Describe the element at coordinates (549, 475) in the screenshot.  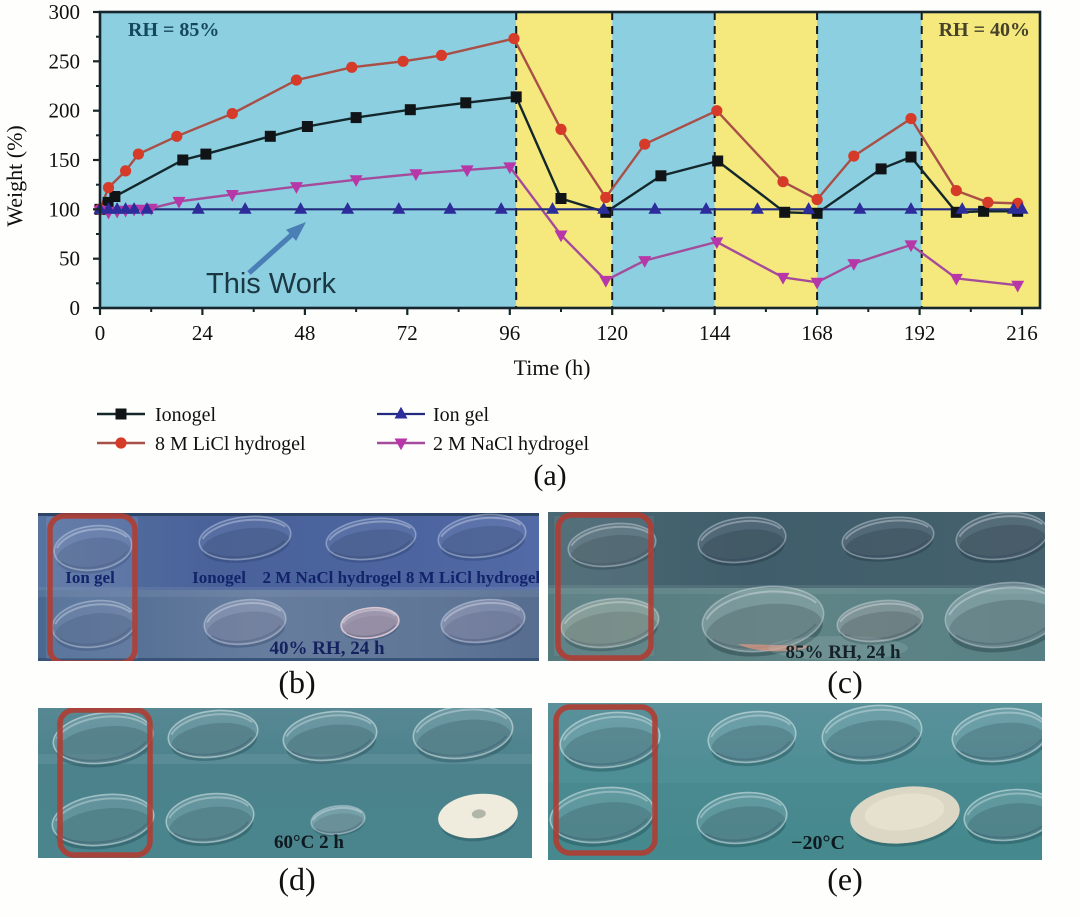
I see `svg-text: (a)` at that location.